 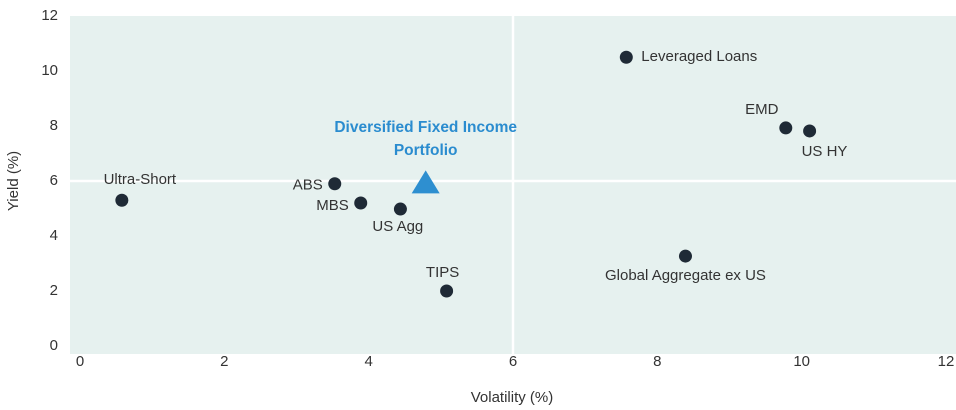 What do you see at coordinates (762, 109) in the screenshot?
I see `point-label: EMD` at bounding box center [762, 109].